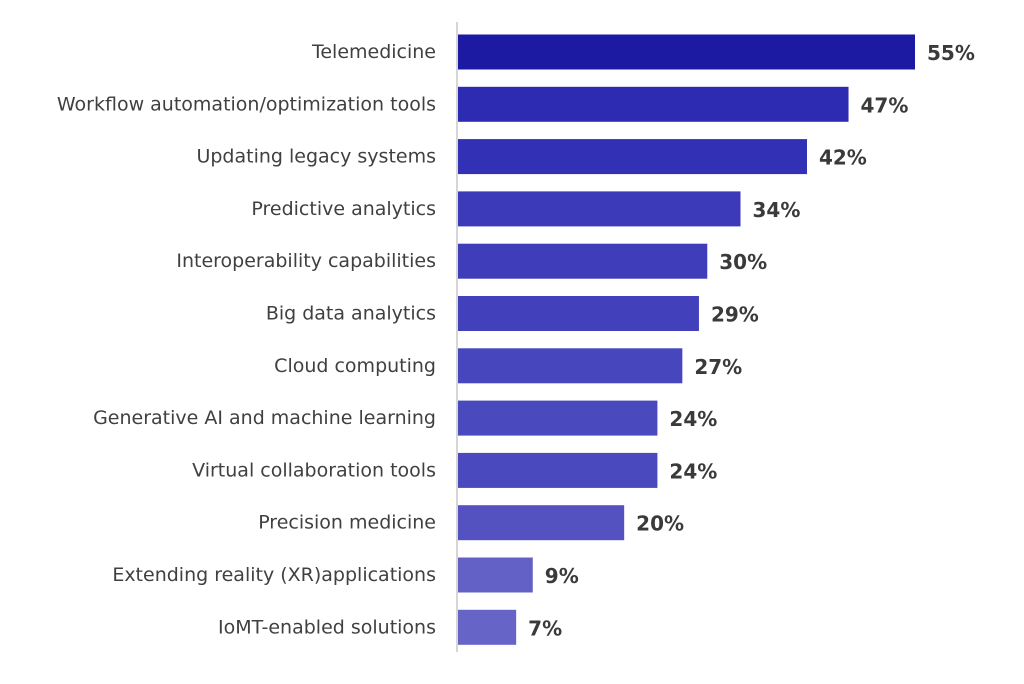  What do you see at coordinates (274, 575) in the screenshot?
I see `category-label-10: Extending reality (XR)applications` at bounding box center [274, 575].